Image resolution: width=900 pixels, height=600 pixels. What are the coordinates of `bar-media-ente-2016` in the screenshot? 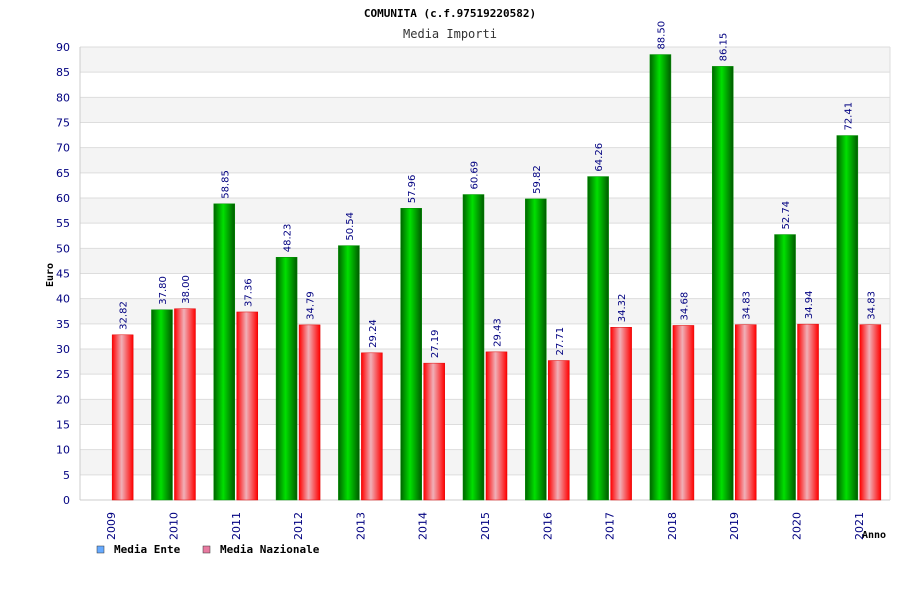 It's located at (536, 349).